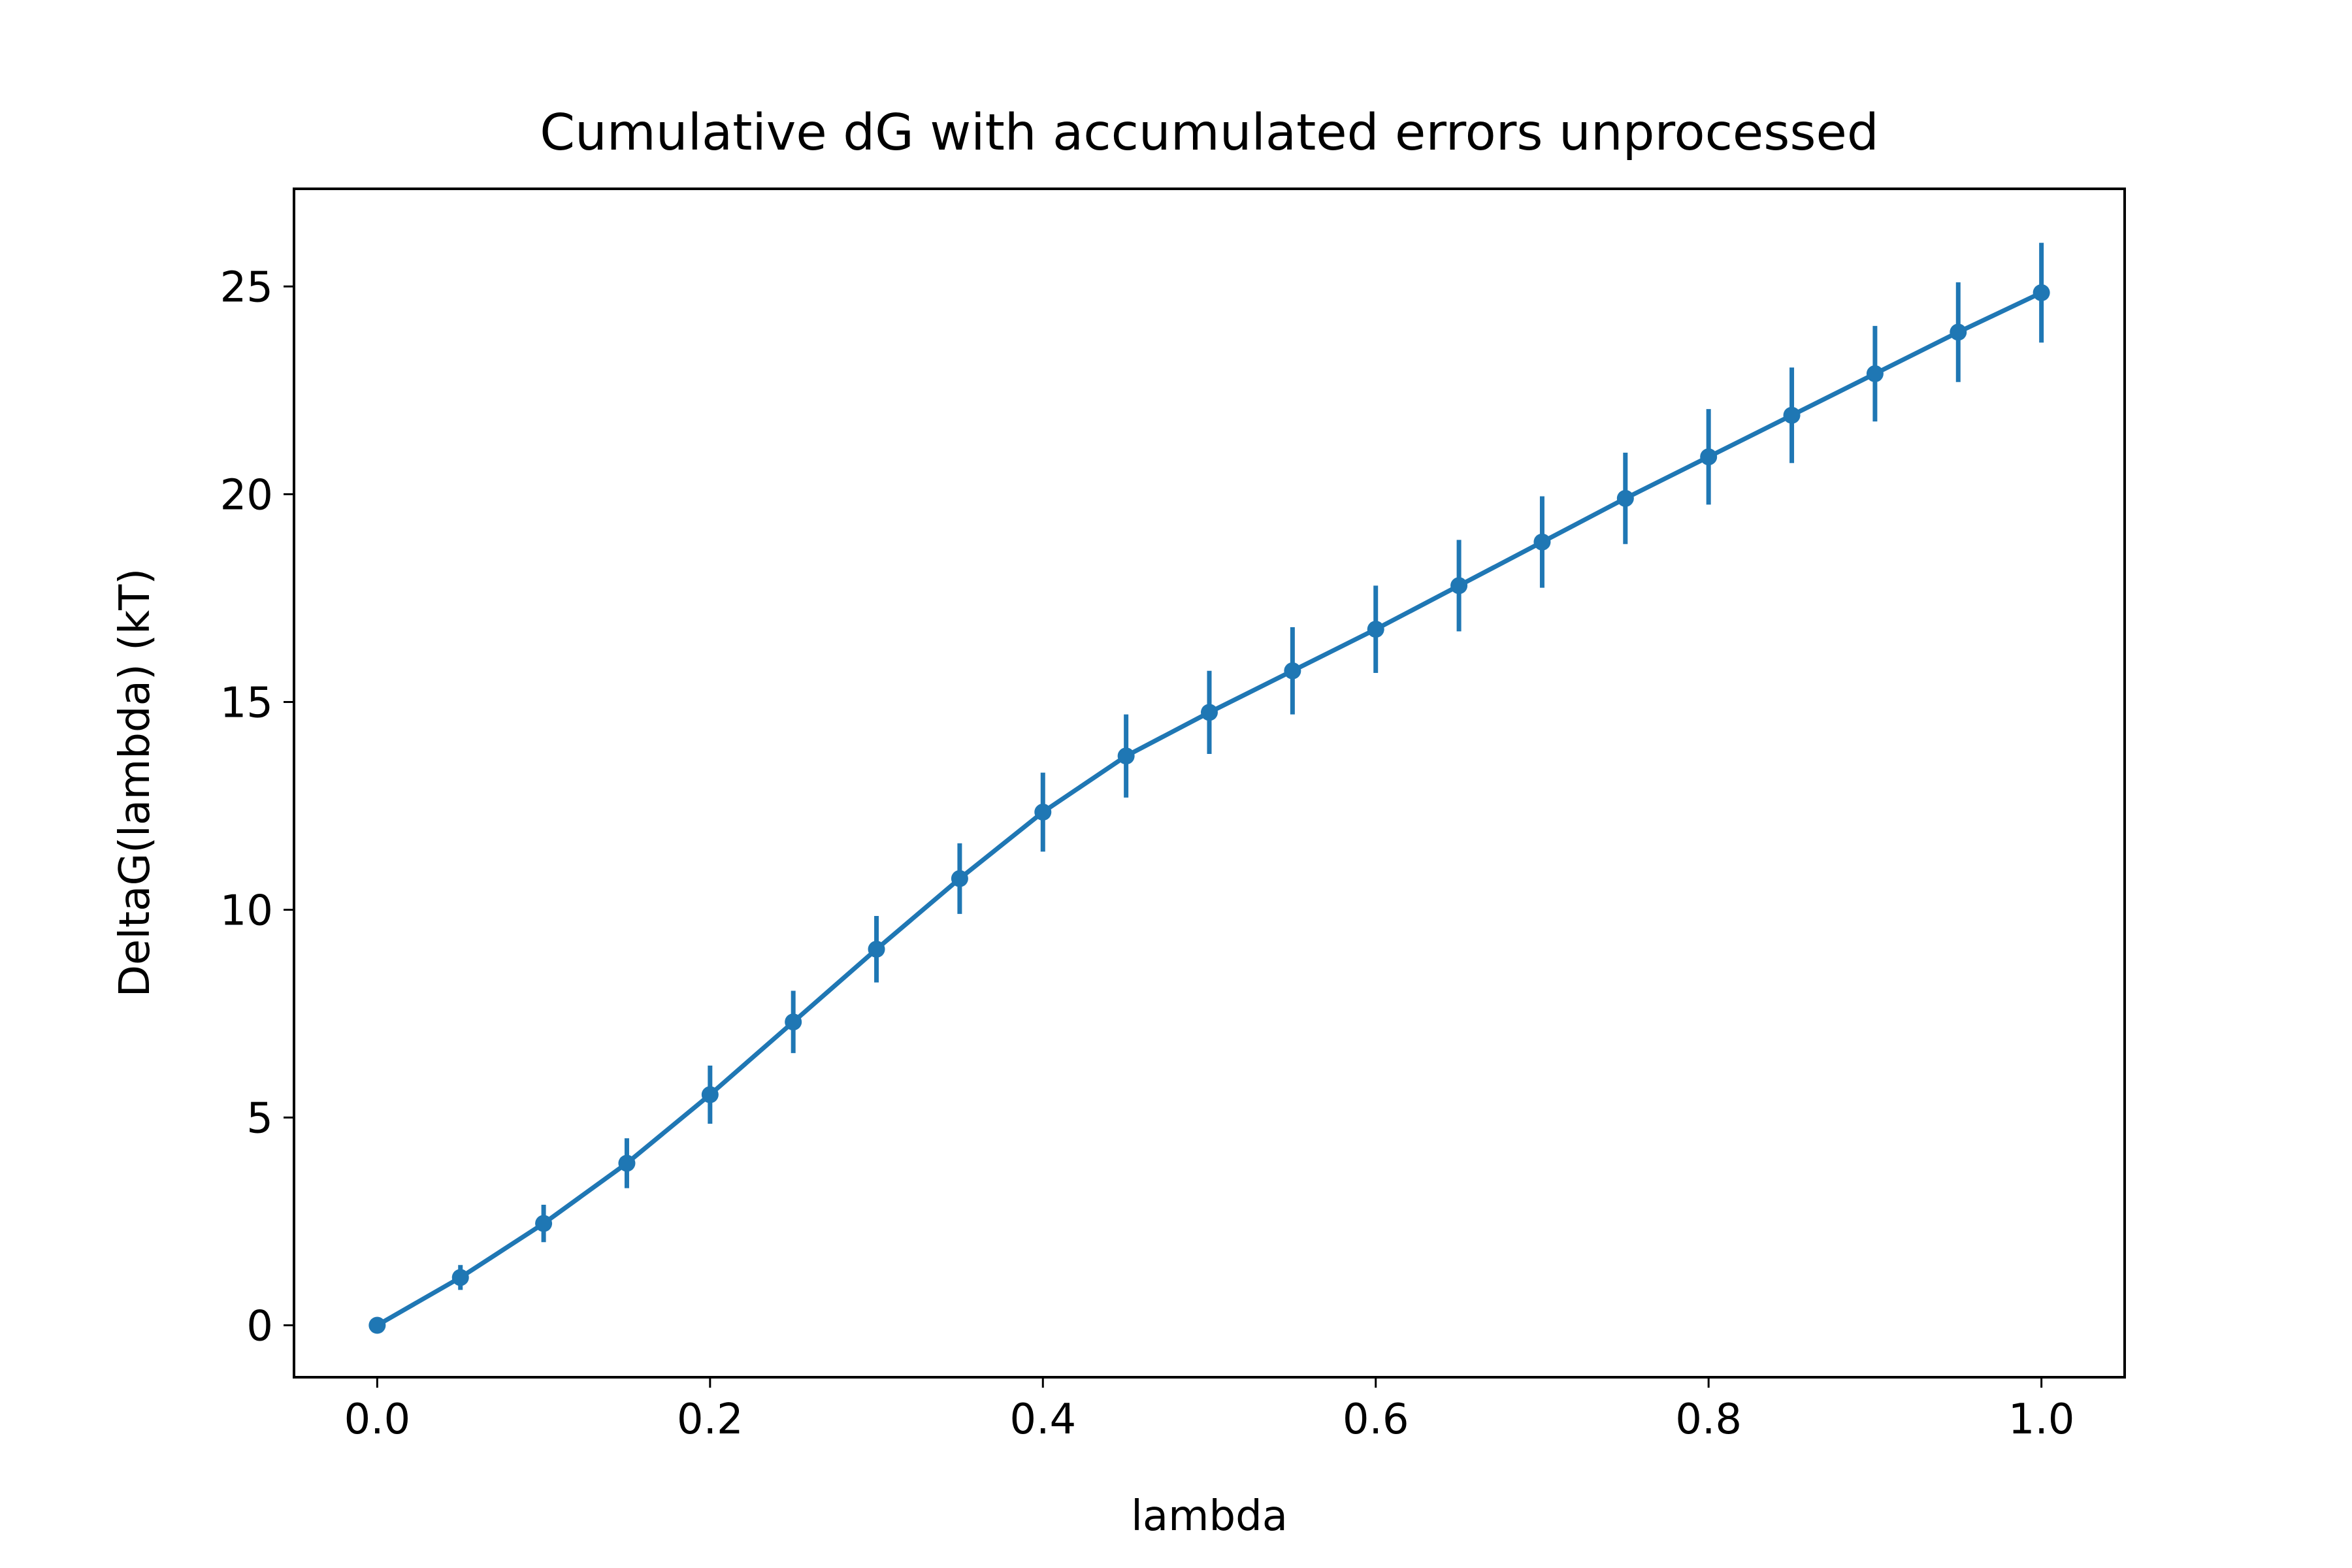 The image size is (2352, 1568). Describe the element at coordinates (246, 911) in the screenshot. I see `y-tick-label: 10` at that location.